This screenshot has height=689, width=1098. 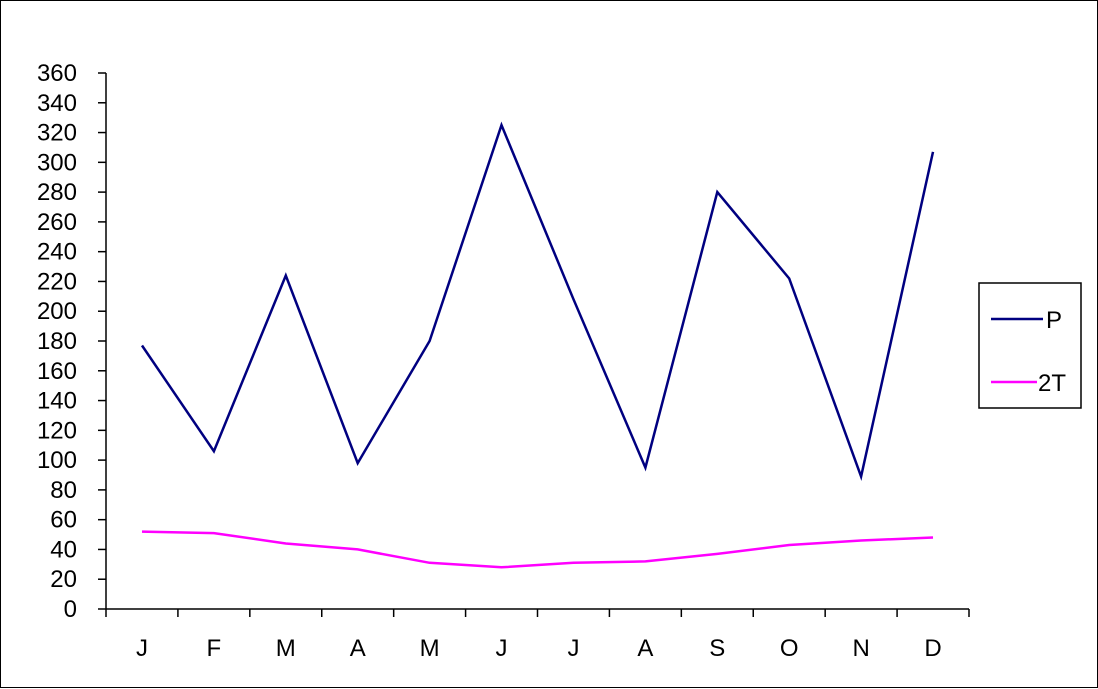 I want to click on y-tick-label: 40, so click(x=63, y=549).